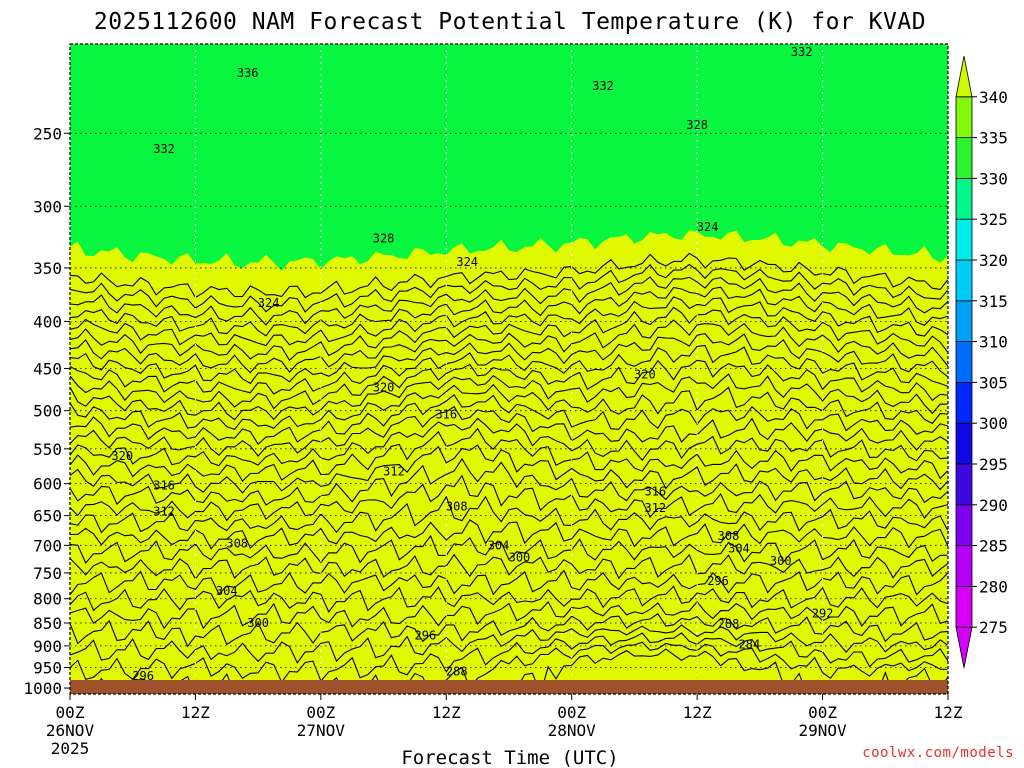  Describe the element at coordinates (993, 219) in the screenshot. I see `colorbar-tick-label: 325` at that location.